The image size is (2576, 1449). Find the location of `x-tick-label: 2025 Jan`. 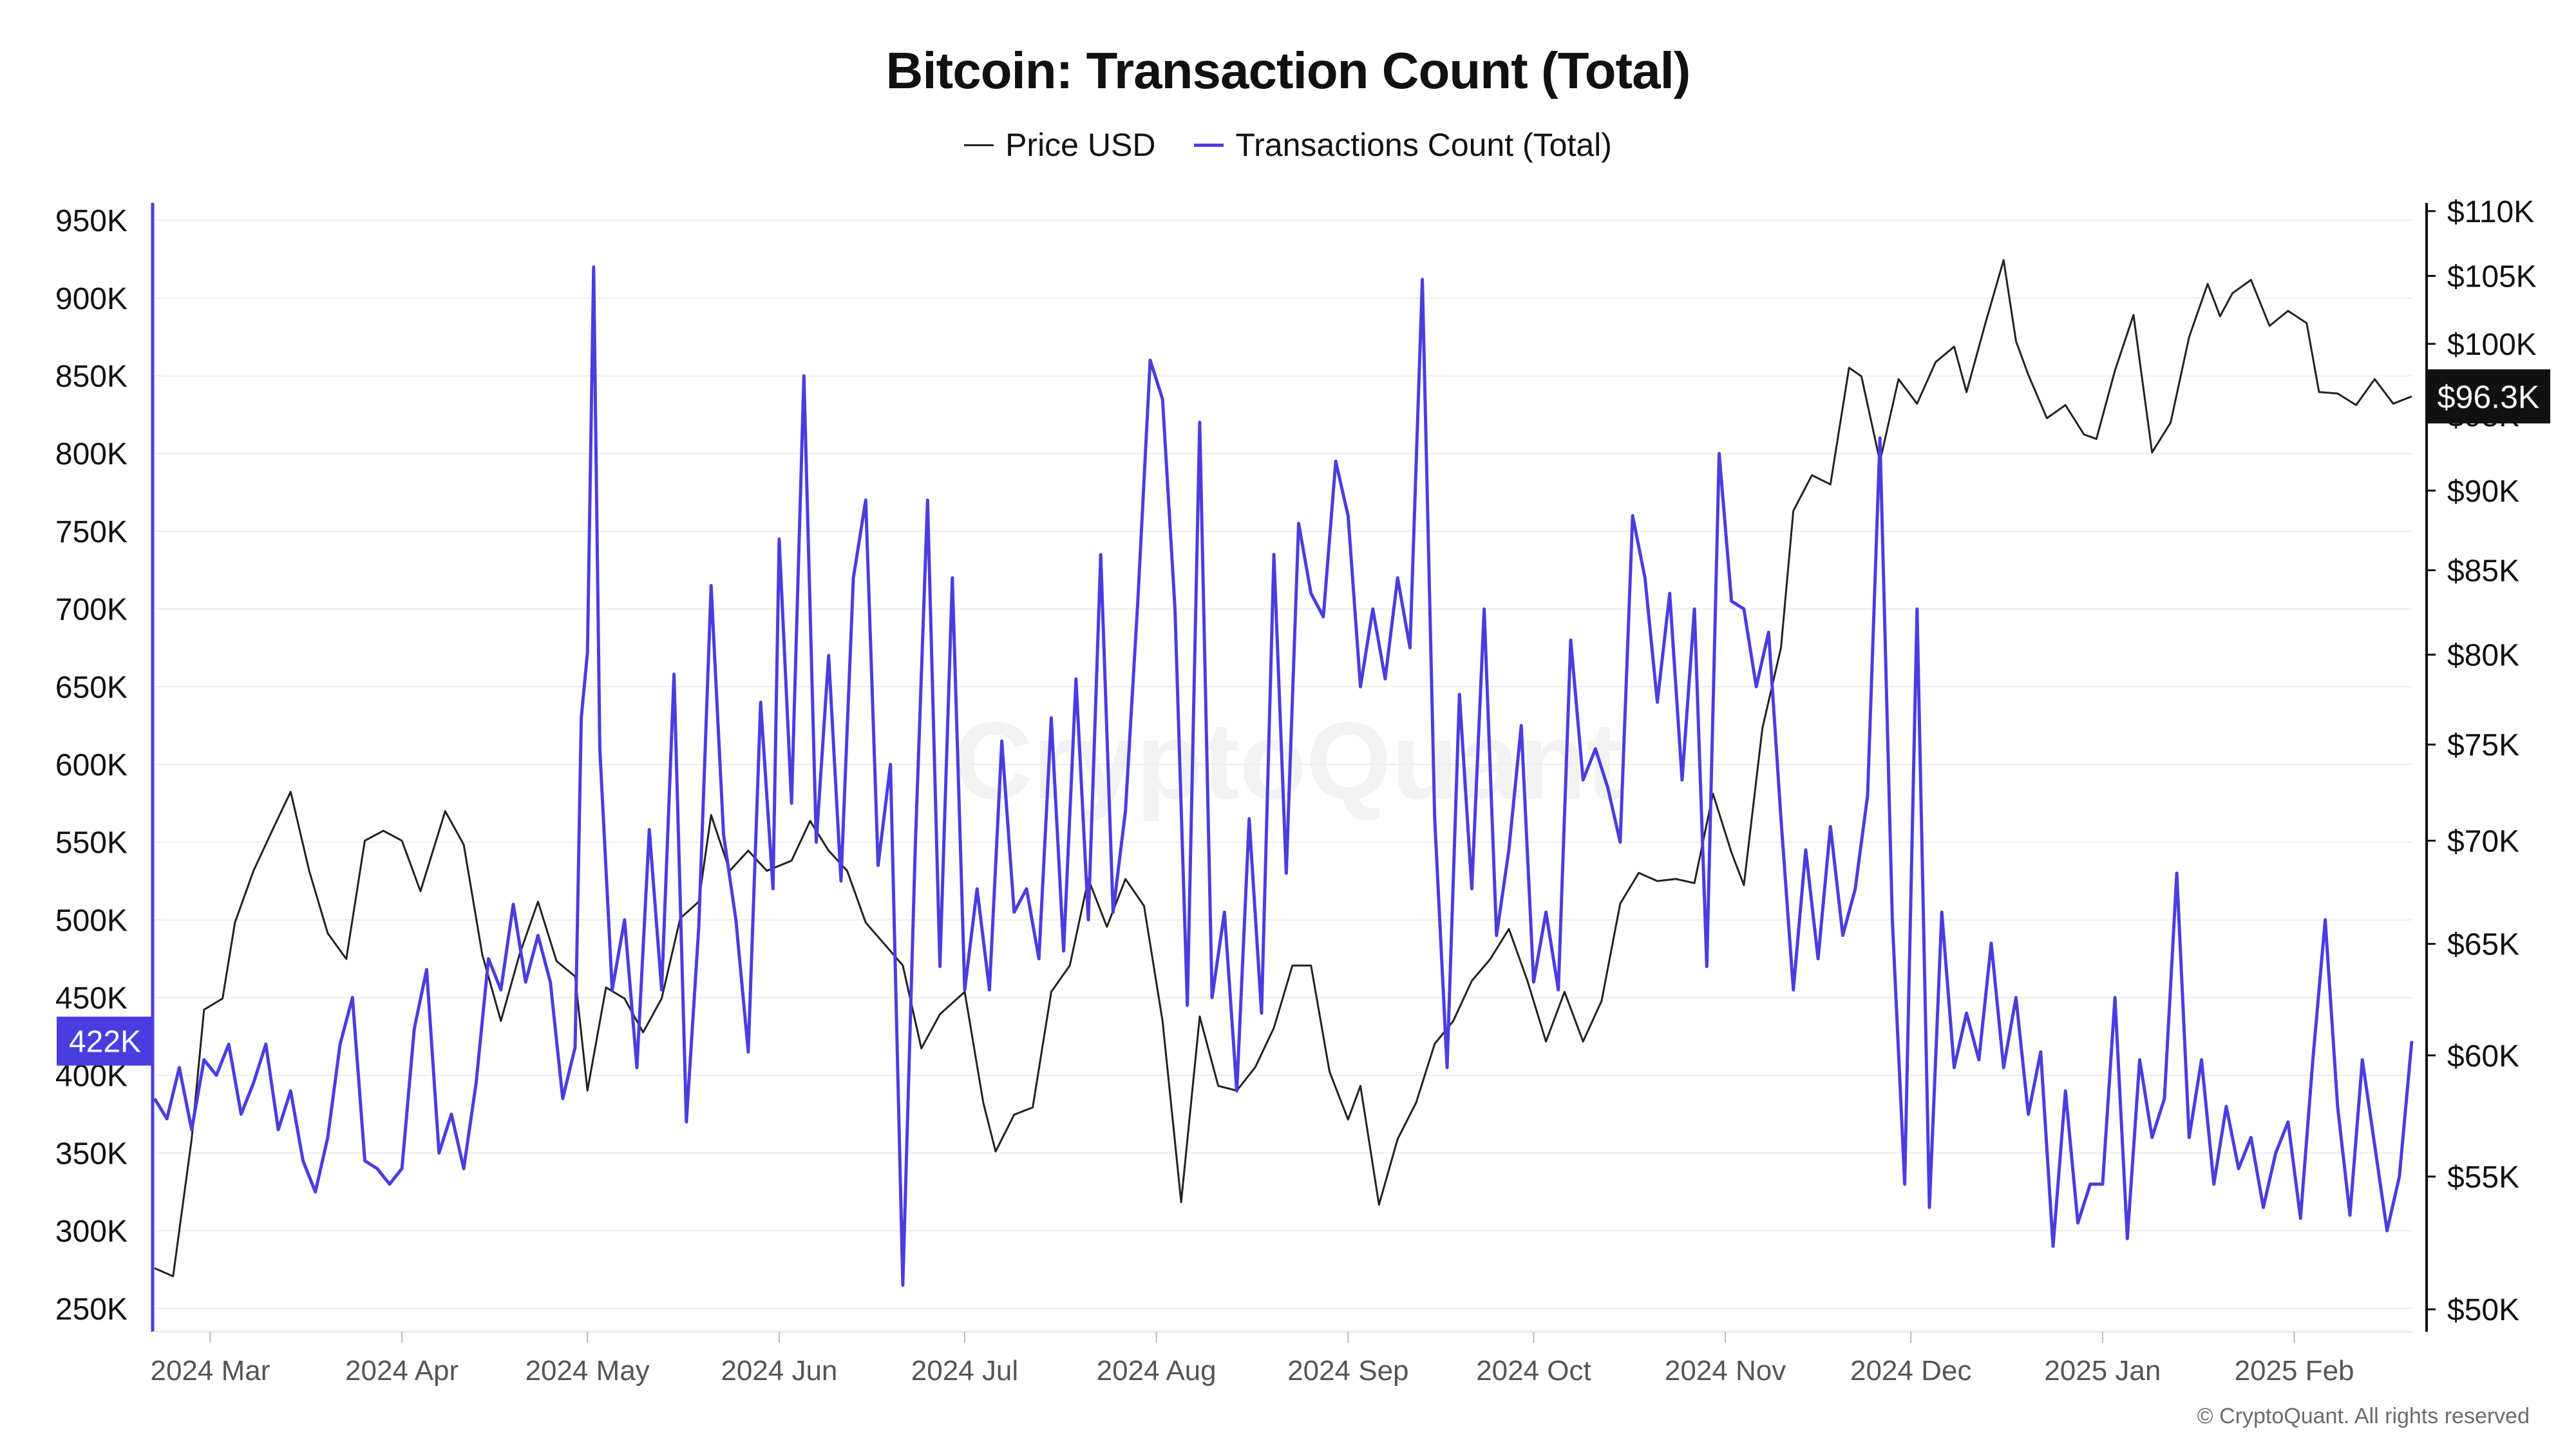

x-tick-label: 2025 Jan is located at coordinates (2103, 1371).